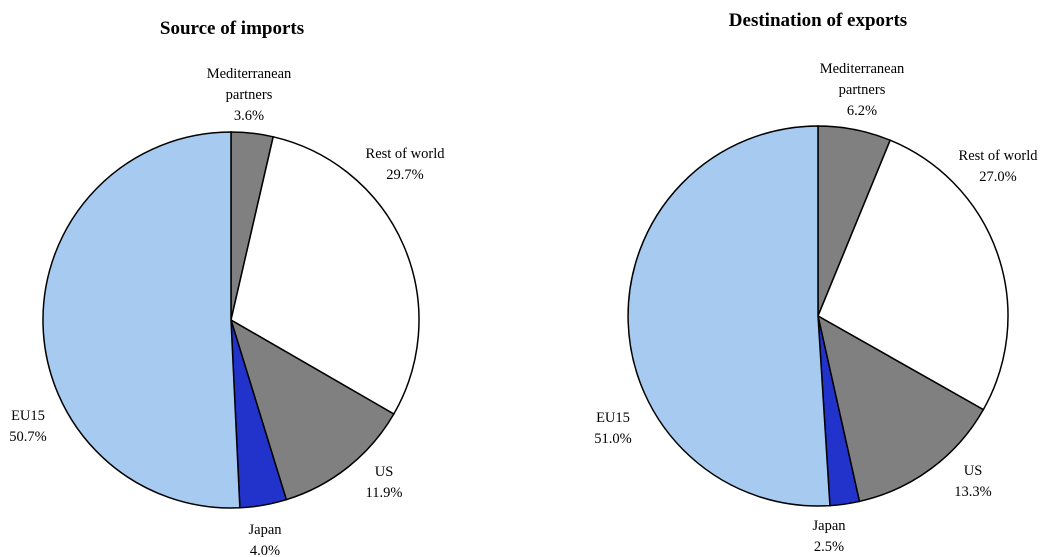  What do you see at coordinates (249, 95) in the screenshot?
I see `slice-label-mediterranean-partners: Mediterranean partners 3.6%` at bounding box center [249, 95].